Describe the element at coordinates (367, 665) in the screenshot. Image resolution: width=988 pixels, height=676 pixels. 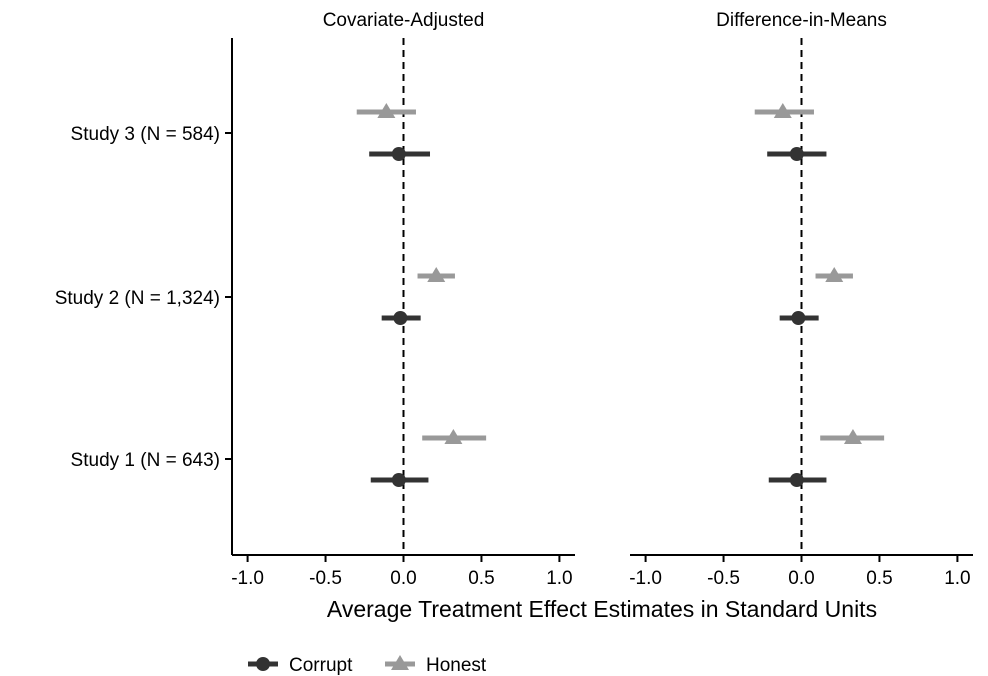
I see `legend: Corrupt Honest` at that location.